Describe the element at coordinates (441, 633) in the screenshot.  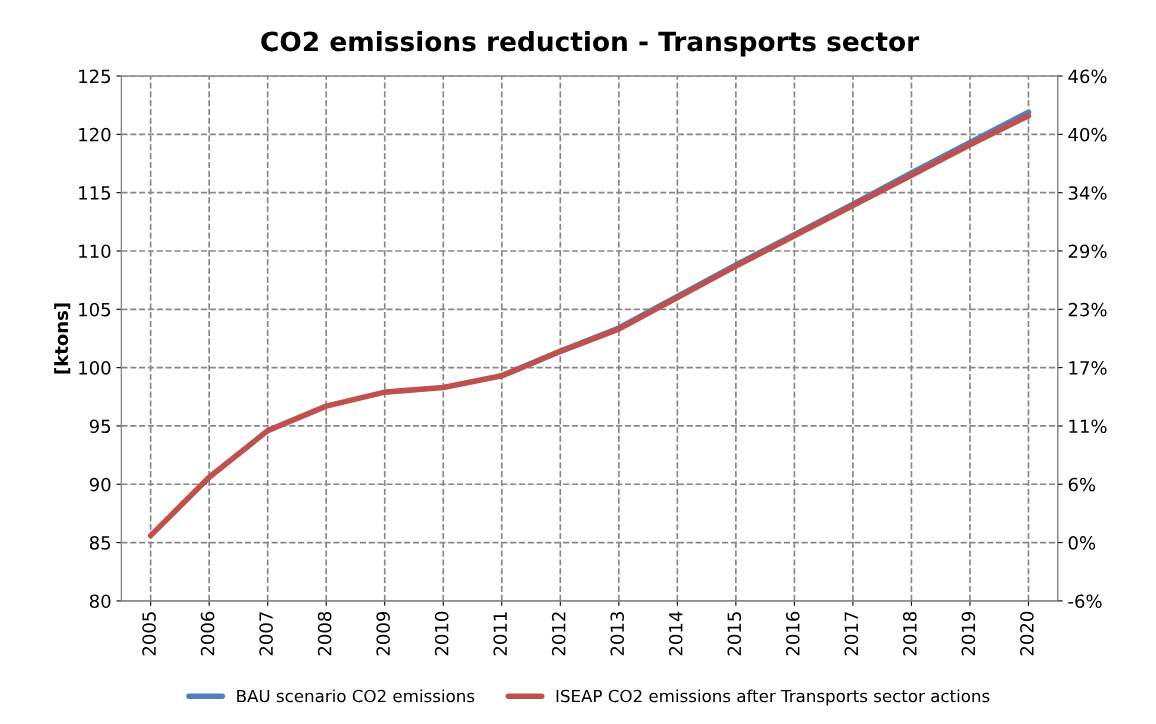
I see `x-tick-label: 2010` at that location.